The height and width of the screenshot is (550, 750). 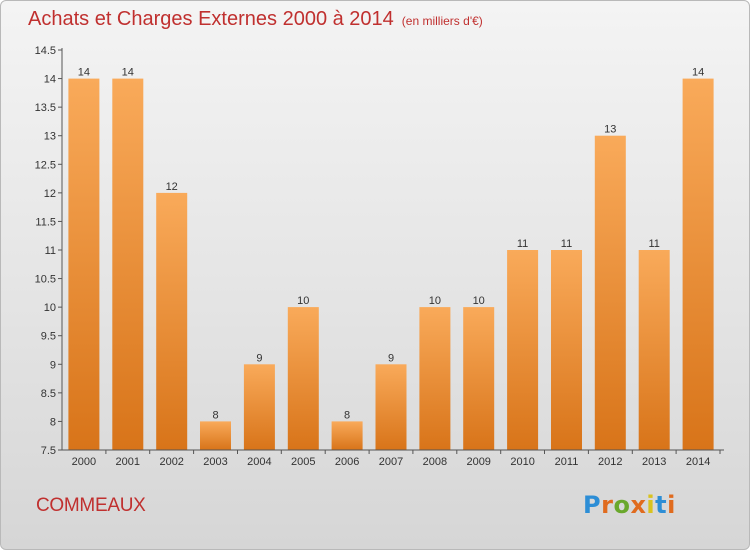 I want to click on y-tick-label: 8, so click(x=53, y=422).